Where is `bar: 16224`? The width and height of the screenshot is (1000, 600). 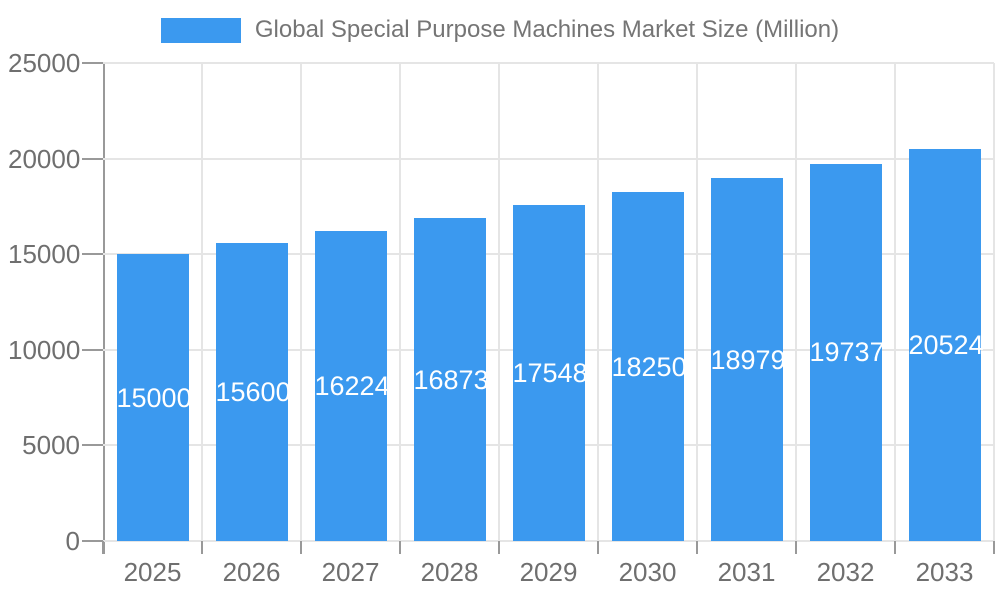 bar: 16224 is located at coordinates (352, 385).